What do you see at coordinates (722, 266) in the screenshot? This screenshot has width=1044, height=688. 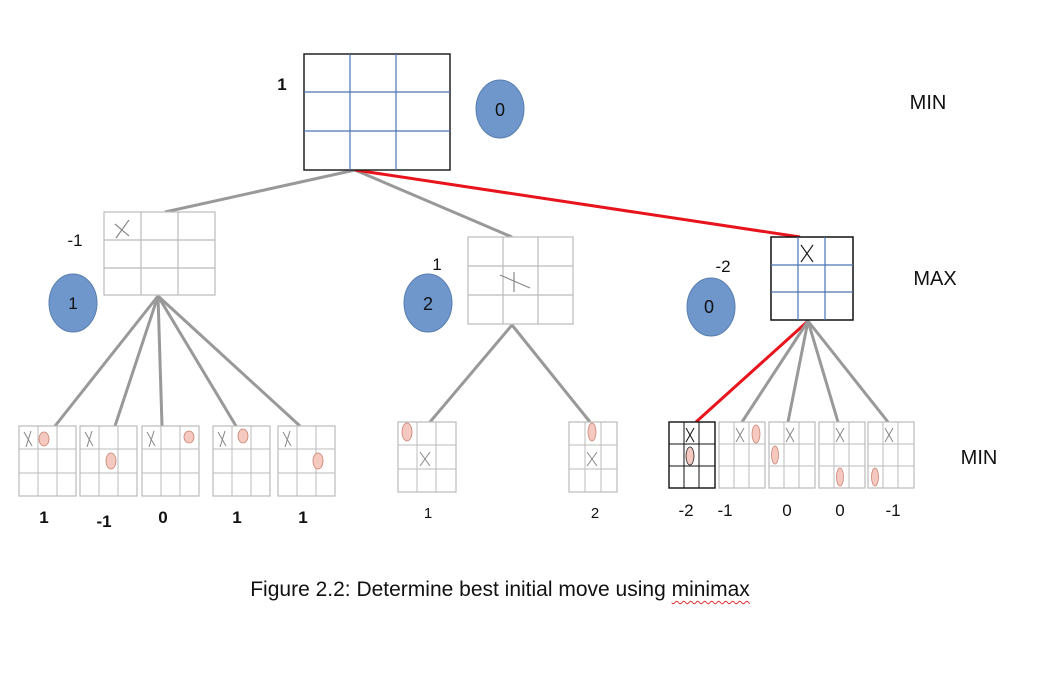 I see `child3-score: -2` at bounding box center [722, 266].